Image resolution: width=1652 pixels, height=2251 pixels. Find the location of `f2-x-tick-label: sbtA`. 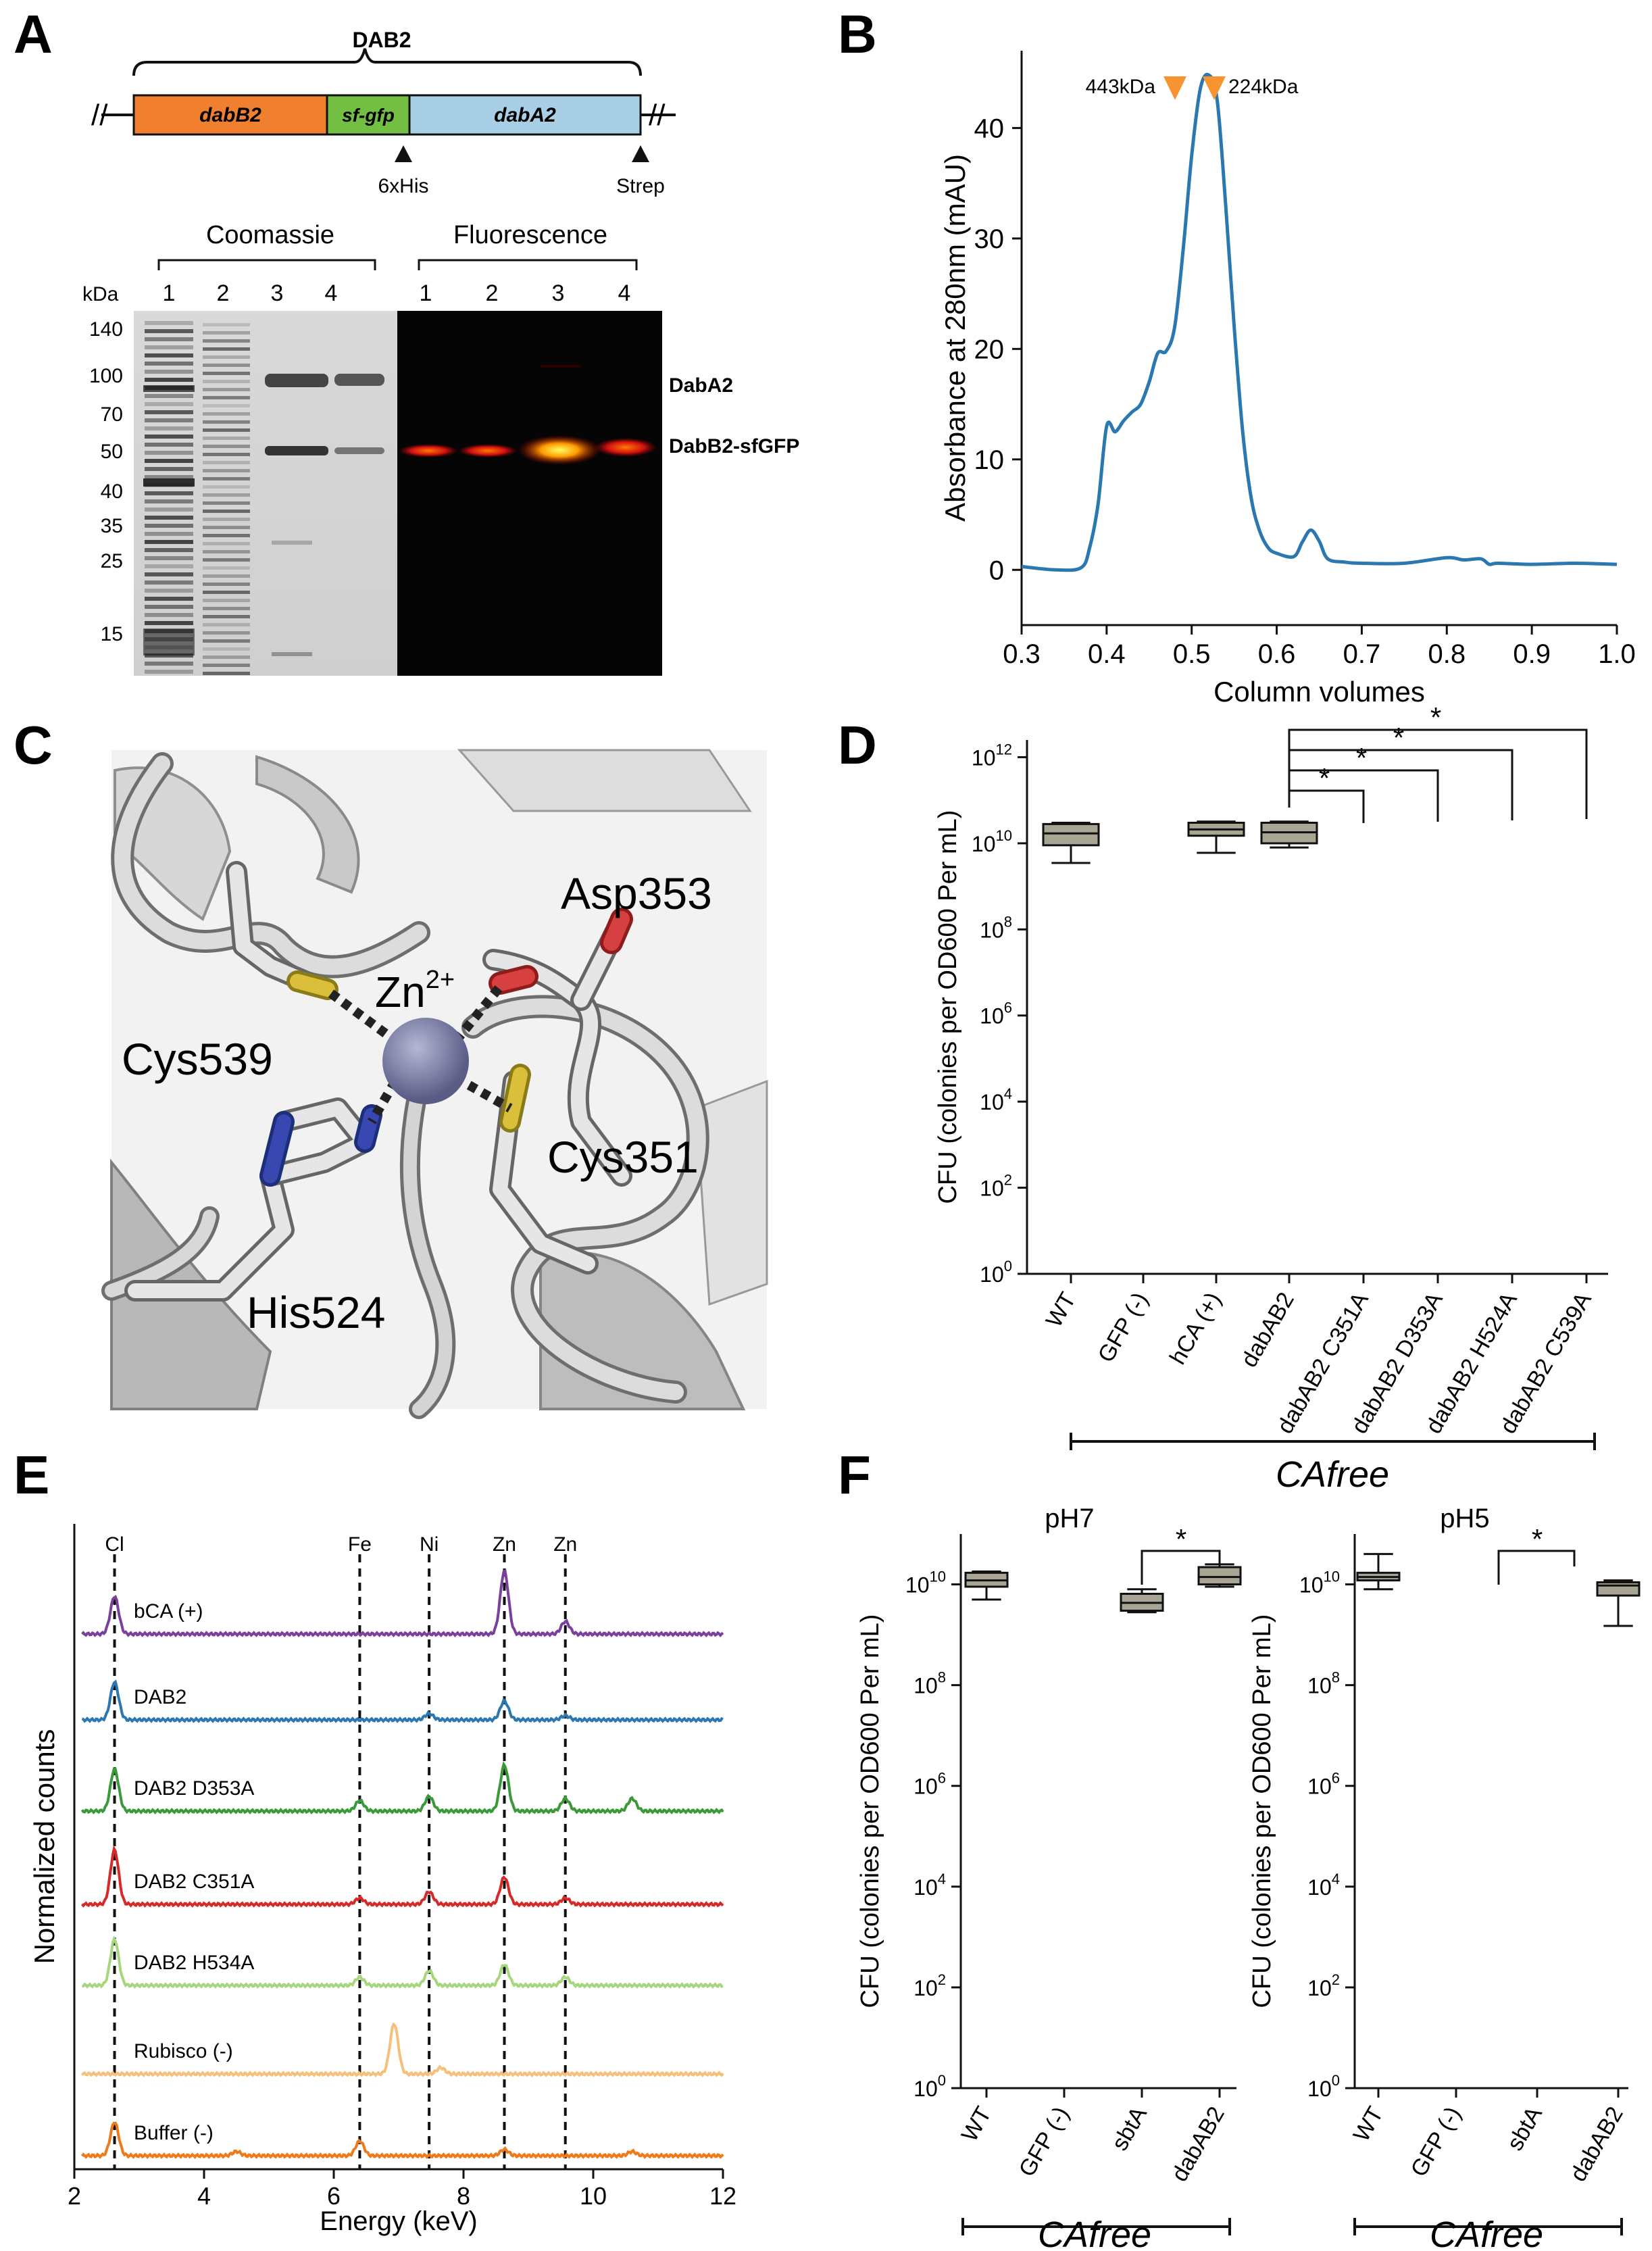

f2-x-tick-label: sbtA is located at coordinates (1524, 2128).